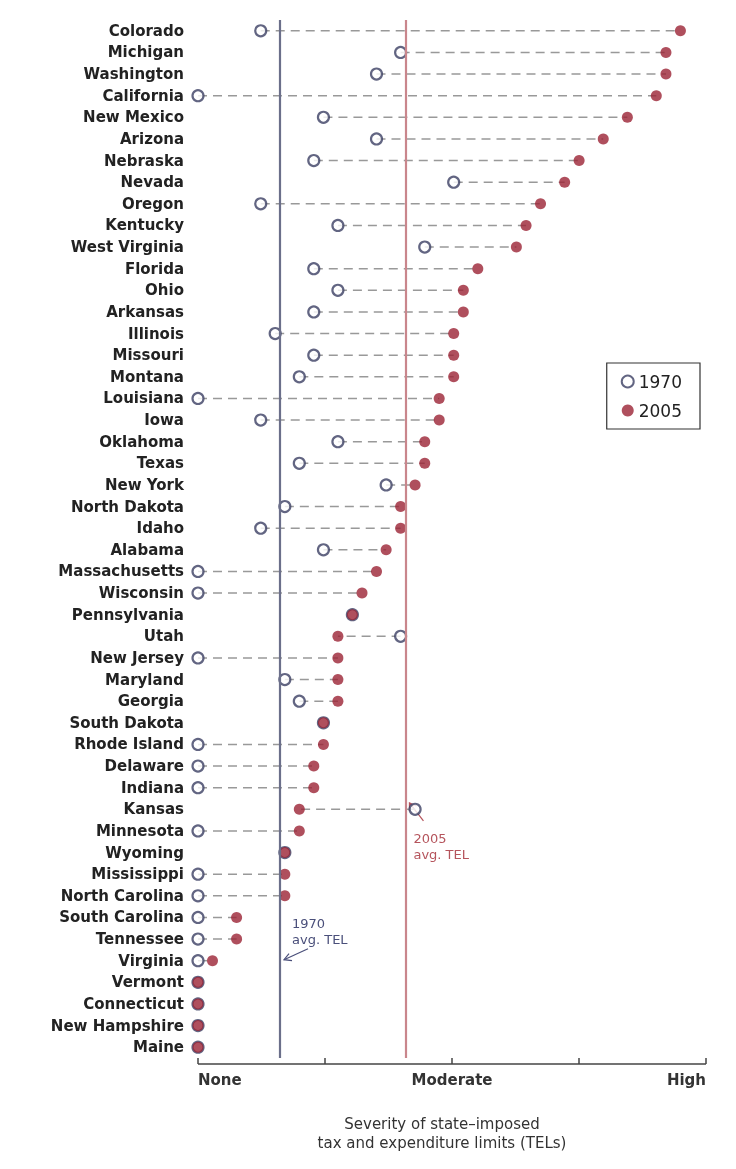 This screenshot has height=1169, width=736. What do you see at coordinates (141, 593) in the screenshot?
I see `y-tick-label: Wisconsin` at bounding box center [141, 593].